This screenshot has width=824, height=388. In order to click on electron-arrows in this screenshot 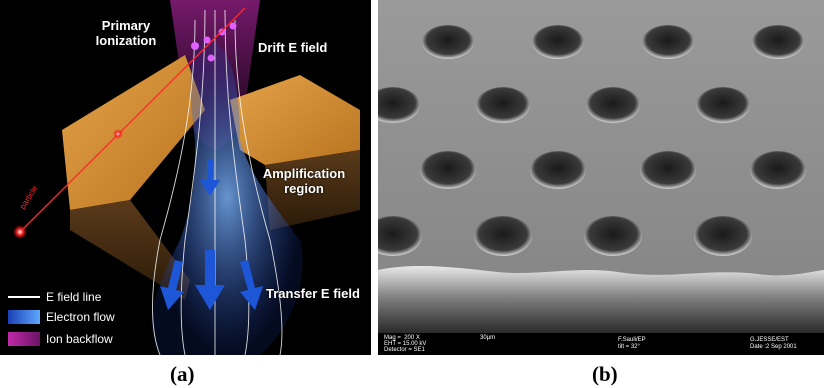, I will do `click(211, 235)`.